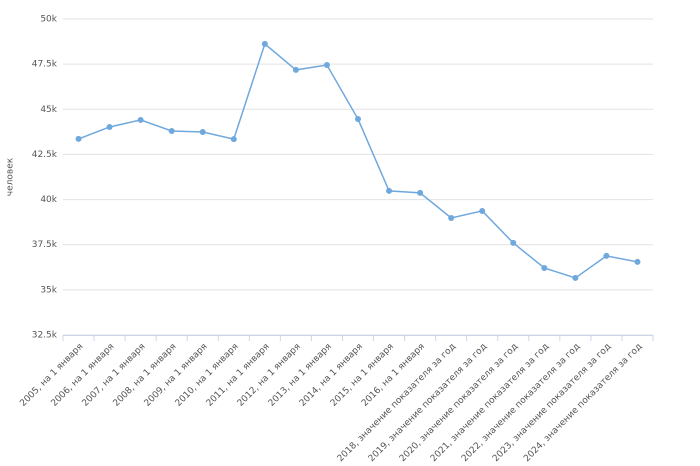 This screenshot has height=466, width=700. Describe the element at coordinates (521, 403) in the screenshot. I see `x-tick-label: 2022, значение показателя за год` at that location.